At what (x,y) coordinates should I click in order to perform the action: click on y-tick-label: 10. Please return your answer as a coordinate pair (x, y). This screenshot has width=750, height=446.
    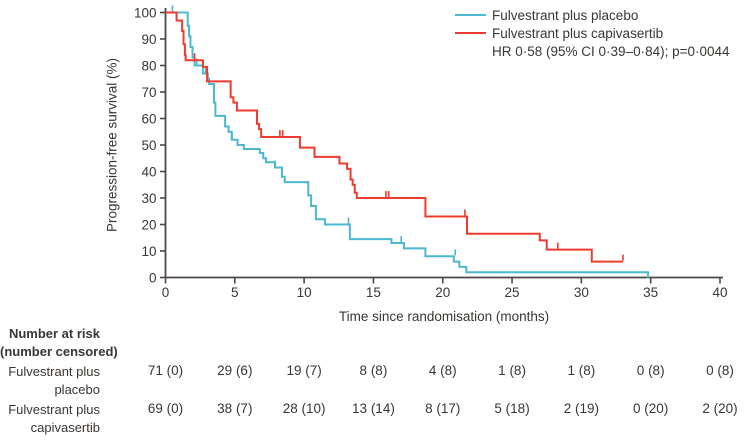
    Looking at the image, I should click on (148, 251).